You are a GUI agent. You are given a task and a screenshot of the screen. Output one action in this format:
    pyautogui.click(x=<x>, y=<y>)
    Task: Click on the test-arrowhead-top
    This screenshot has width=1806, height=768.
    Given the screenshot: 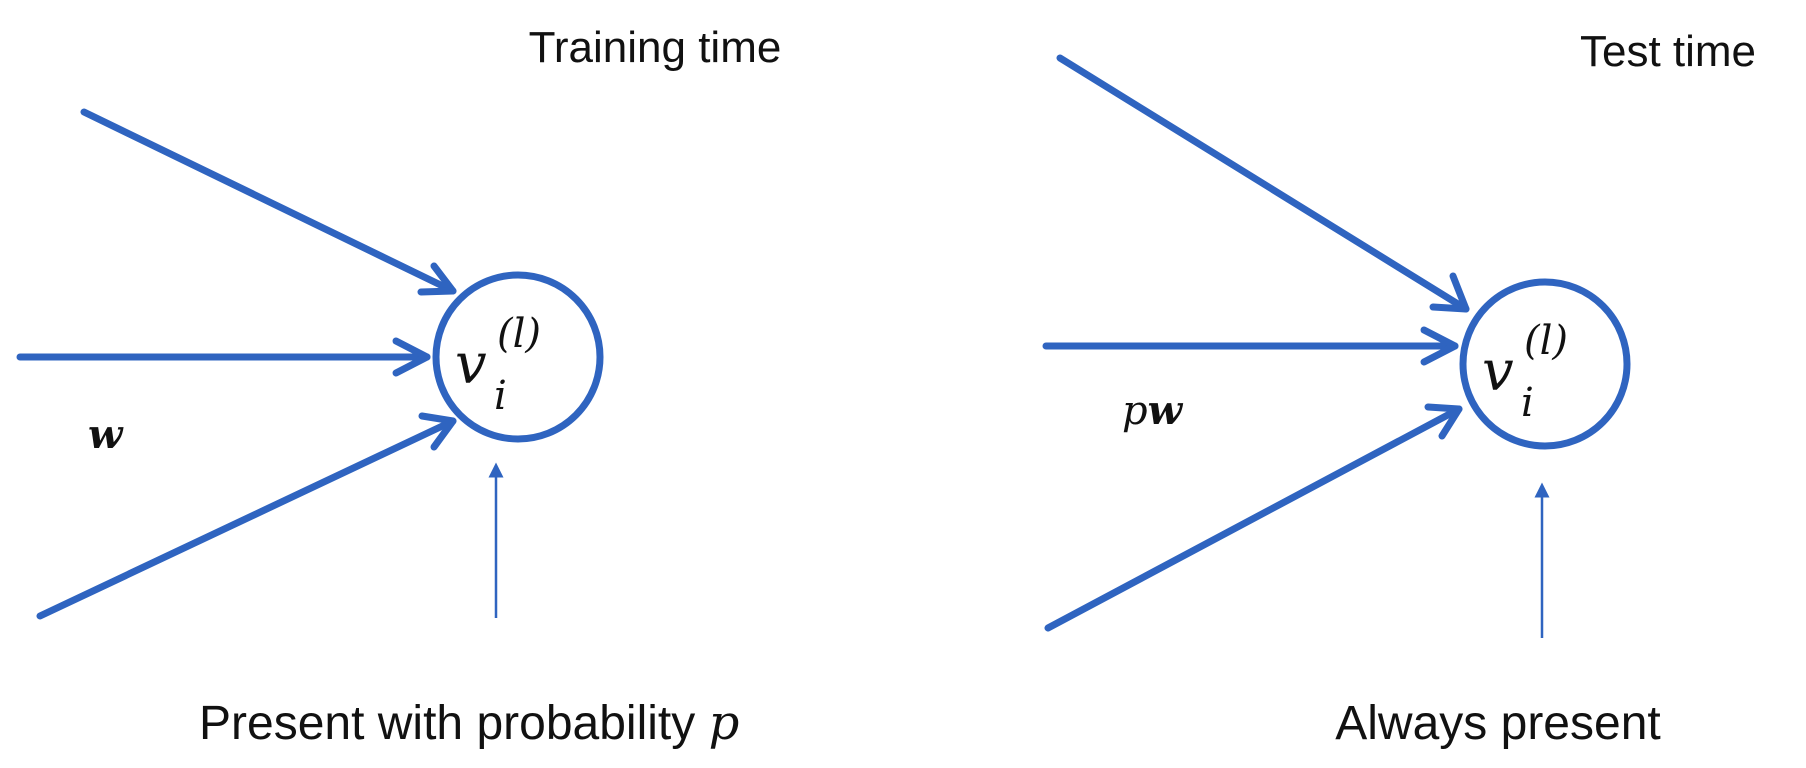 What is the action you would take?
    pyautogui.click(x=1449, y=292)
    